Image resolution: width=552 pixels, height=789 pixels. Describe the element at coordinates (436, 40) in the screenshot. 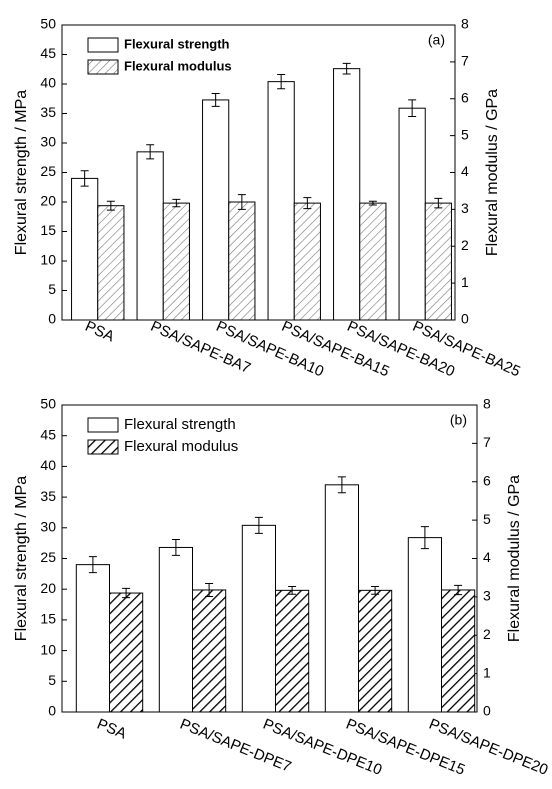

I see `annotation: (a)` at that location.